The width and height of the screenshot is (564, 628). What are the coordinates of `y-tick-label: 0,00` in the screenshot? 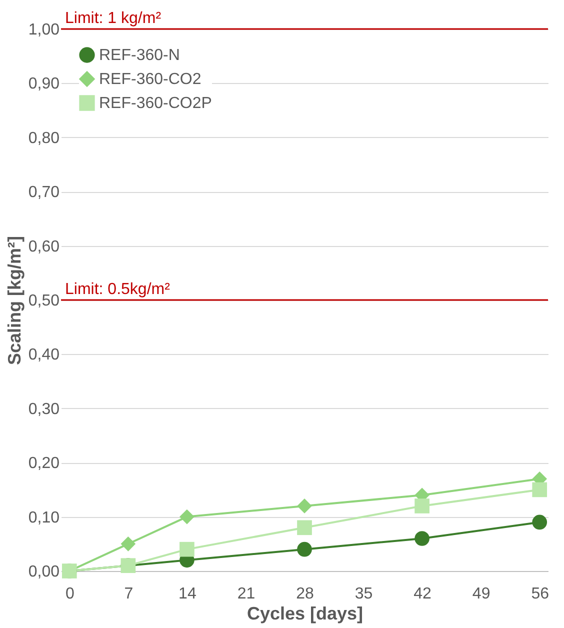 It's located at (44, 572).